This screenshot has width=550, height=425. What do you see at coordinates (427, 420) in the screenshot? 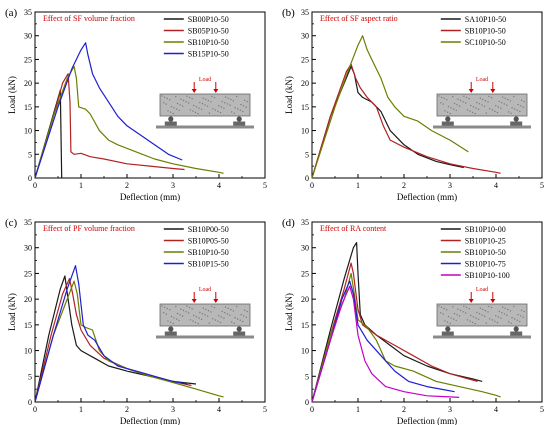
I see `x-axis-label: Deflection (mm)` at bounding box center [427, 420].